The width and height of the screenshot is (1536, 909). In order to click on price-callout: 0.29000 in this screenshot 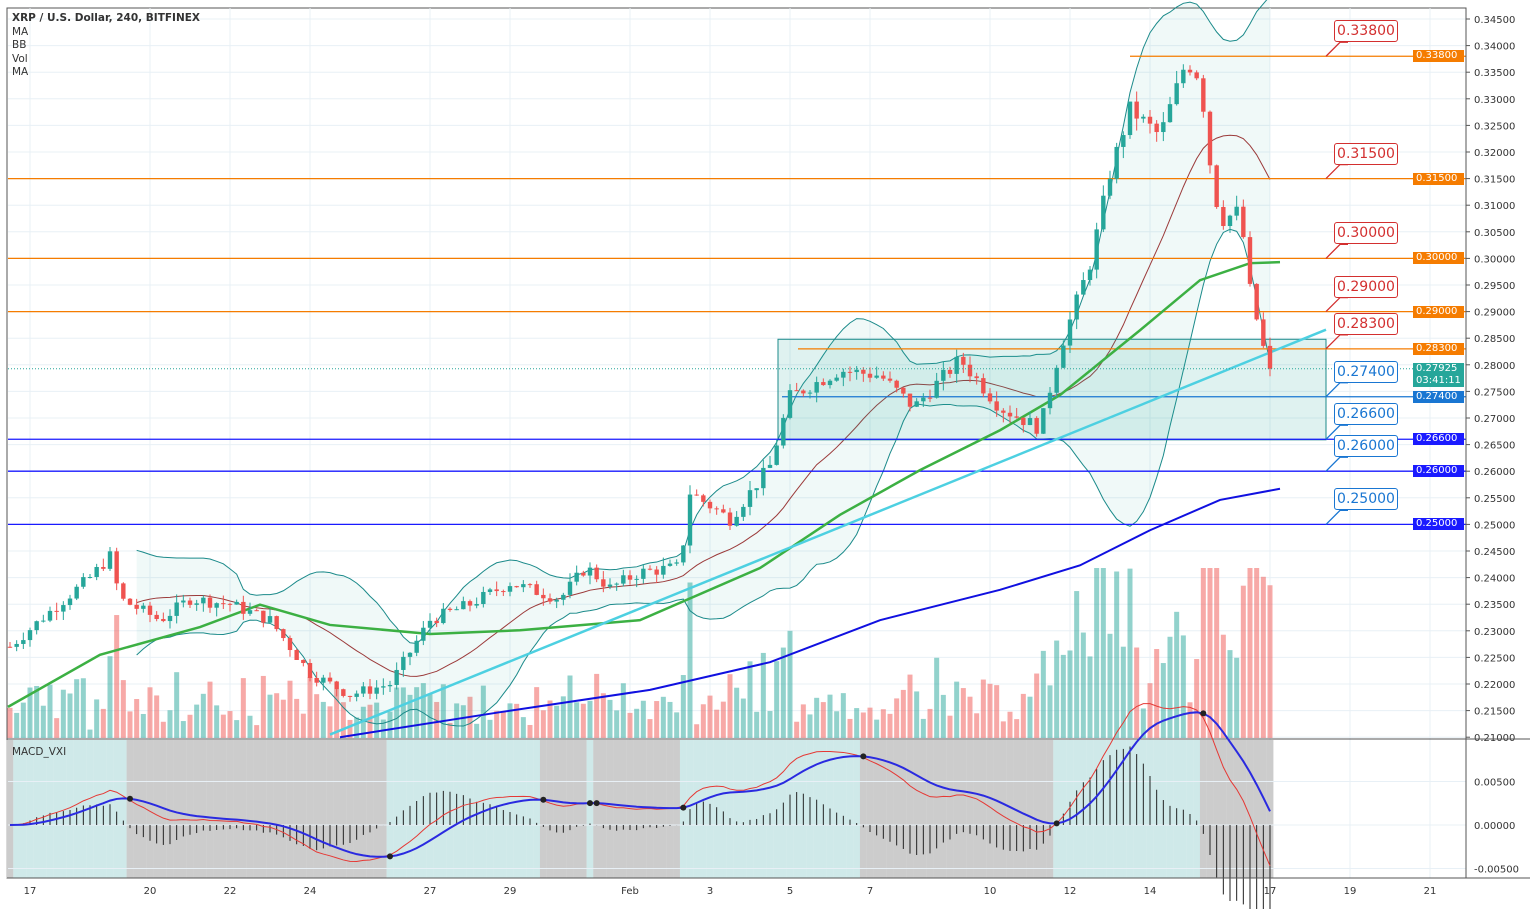, I will do `click(1366, 286)`.